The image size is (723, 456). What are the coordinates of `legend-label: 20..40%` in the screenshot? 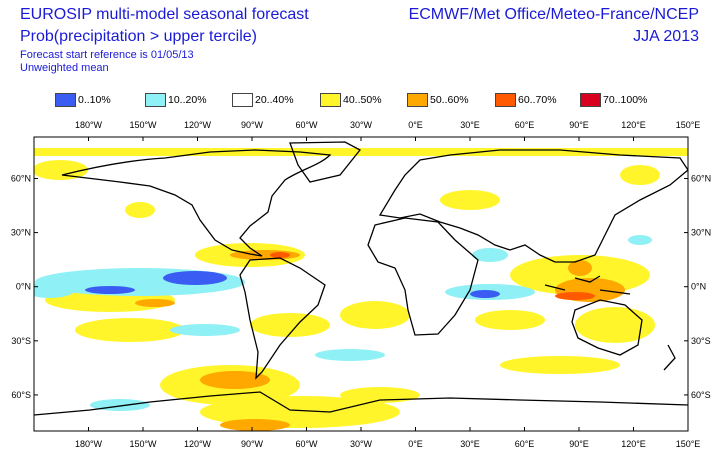 It's located at (274, 100).